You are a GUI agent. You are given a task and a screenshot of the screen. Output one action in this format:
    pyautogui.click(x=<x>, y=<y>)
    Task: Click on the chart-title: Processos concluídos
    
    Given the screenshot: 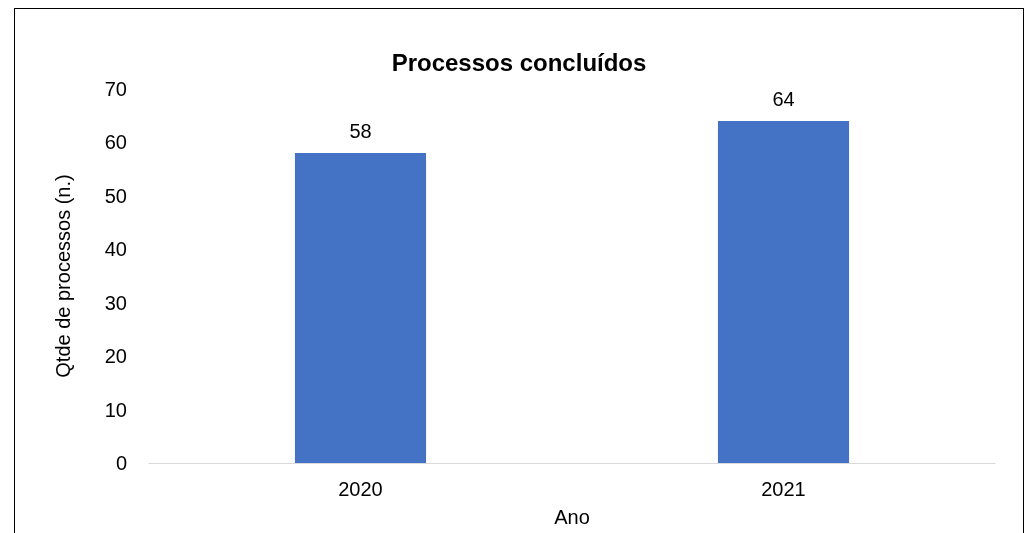 What is the action you would take?
    pyautogui.click(x=519, y=62)
    